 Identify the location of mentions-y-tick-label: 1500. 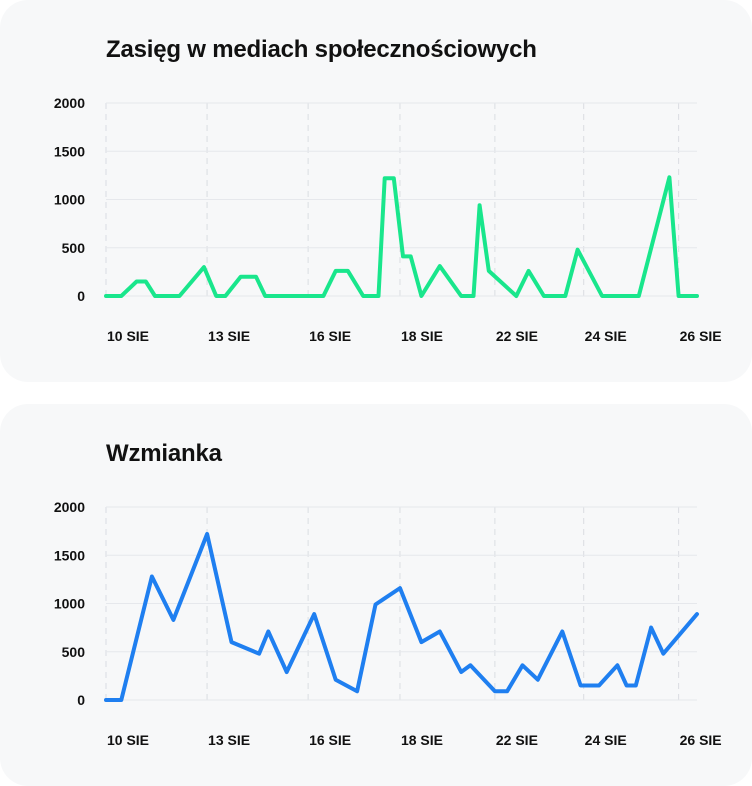
(69, 555).